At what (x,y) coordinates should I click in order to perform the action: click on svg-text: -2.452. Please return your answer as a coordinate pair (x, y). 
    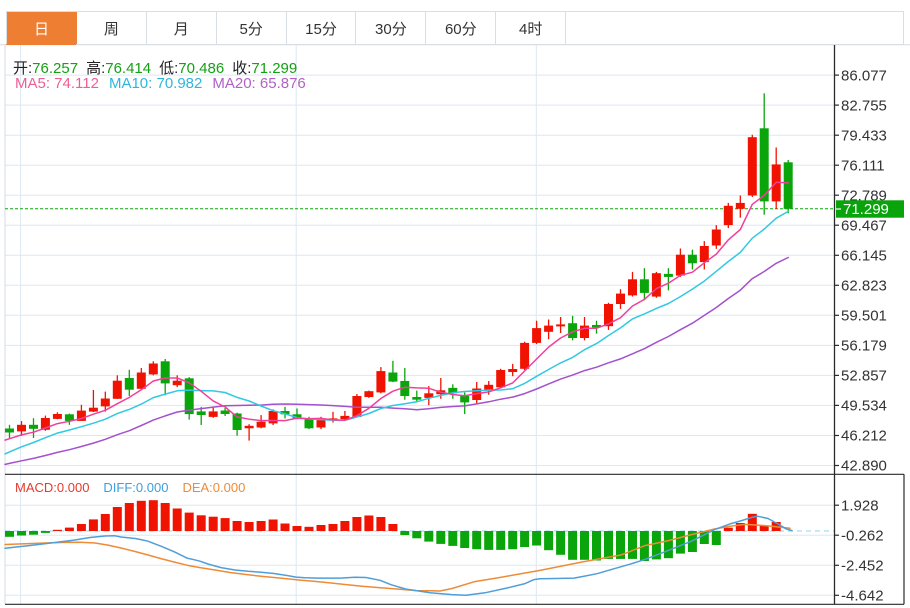
    Looking at the image, I should click on (862, 566).